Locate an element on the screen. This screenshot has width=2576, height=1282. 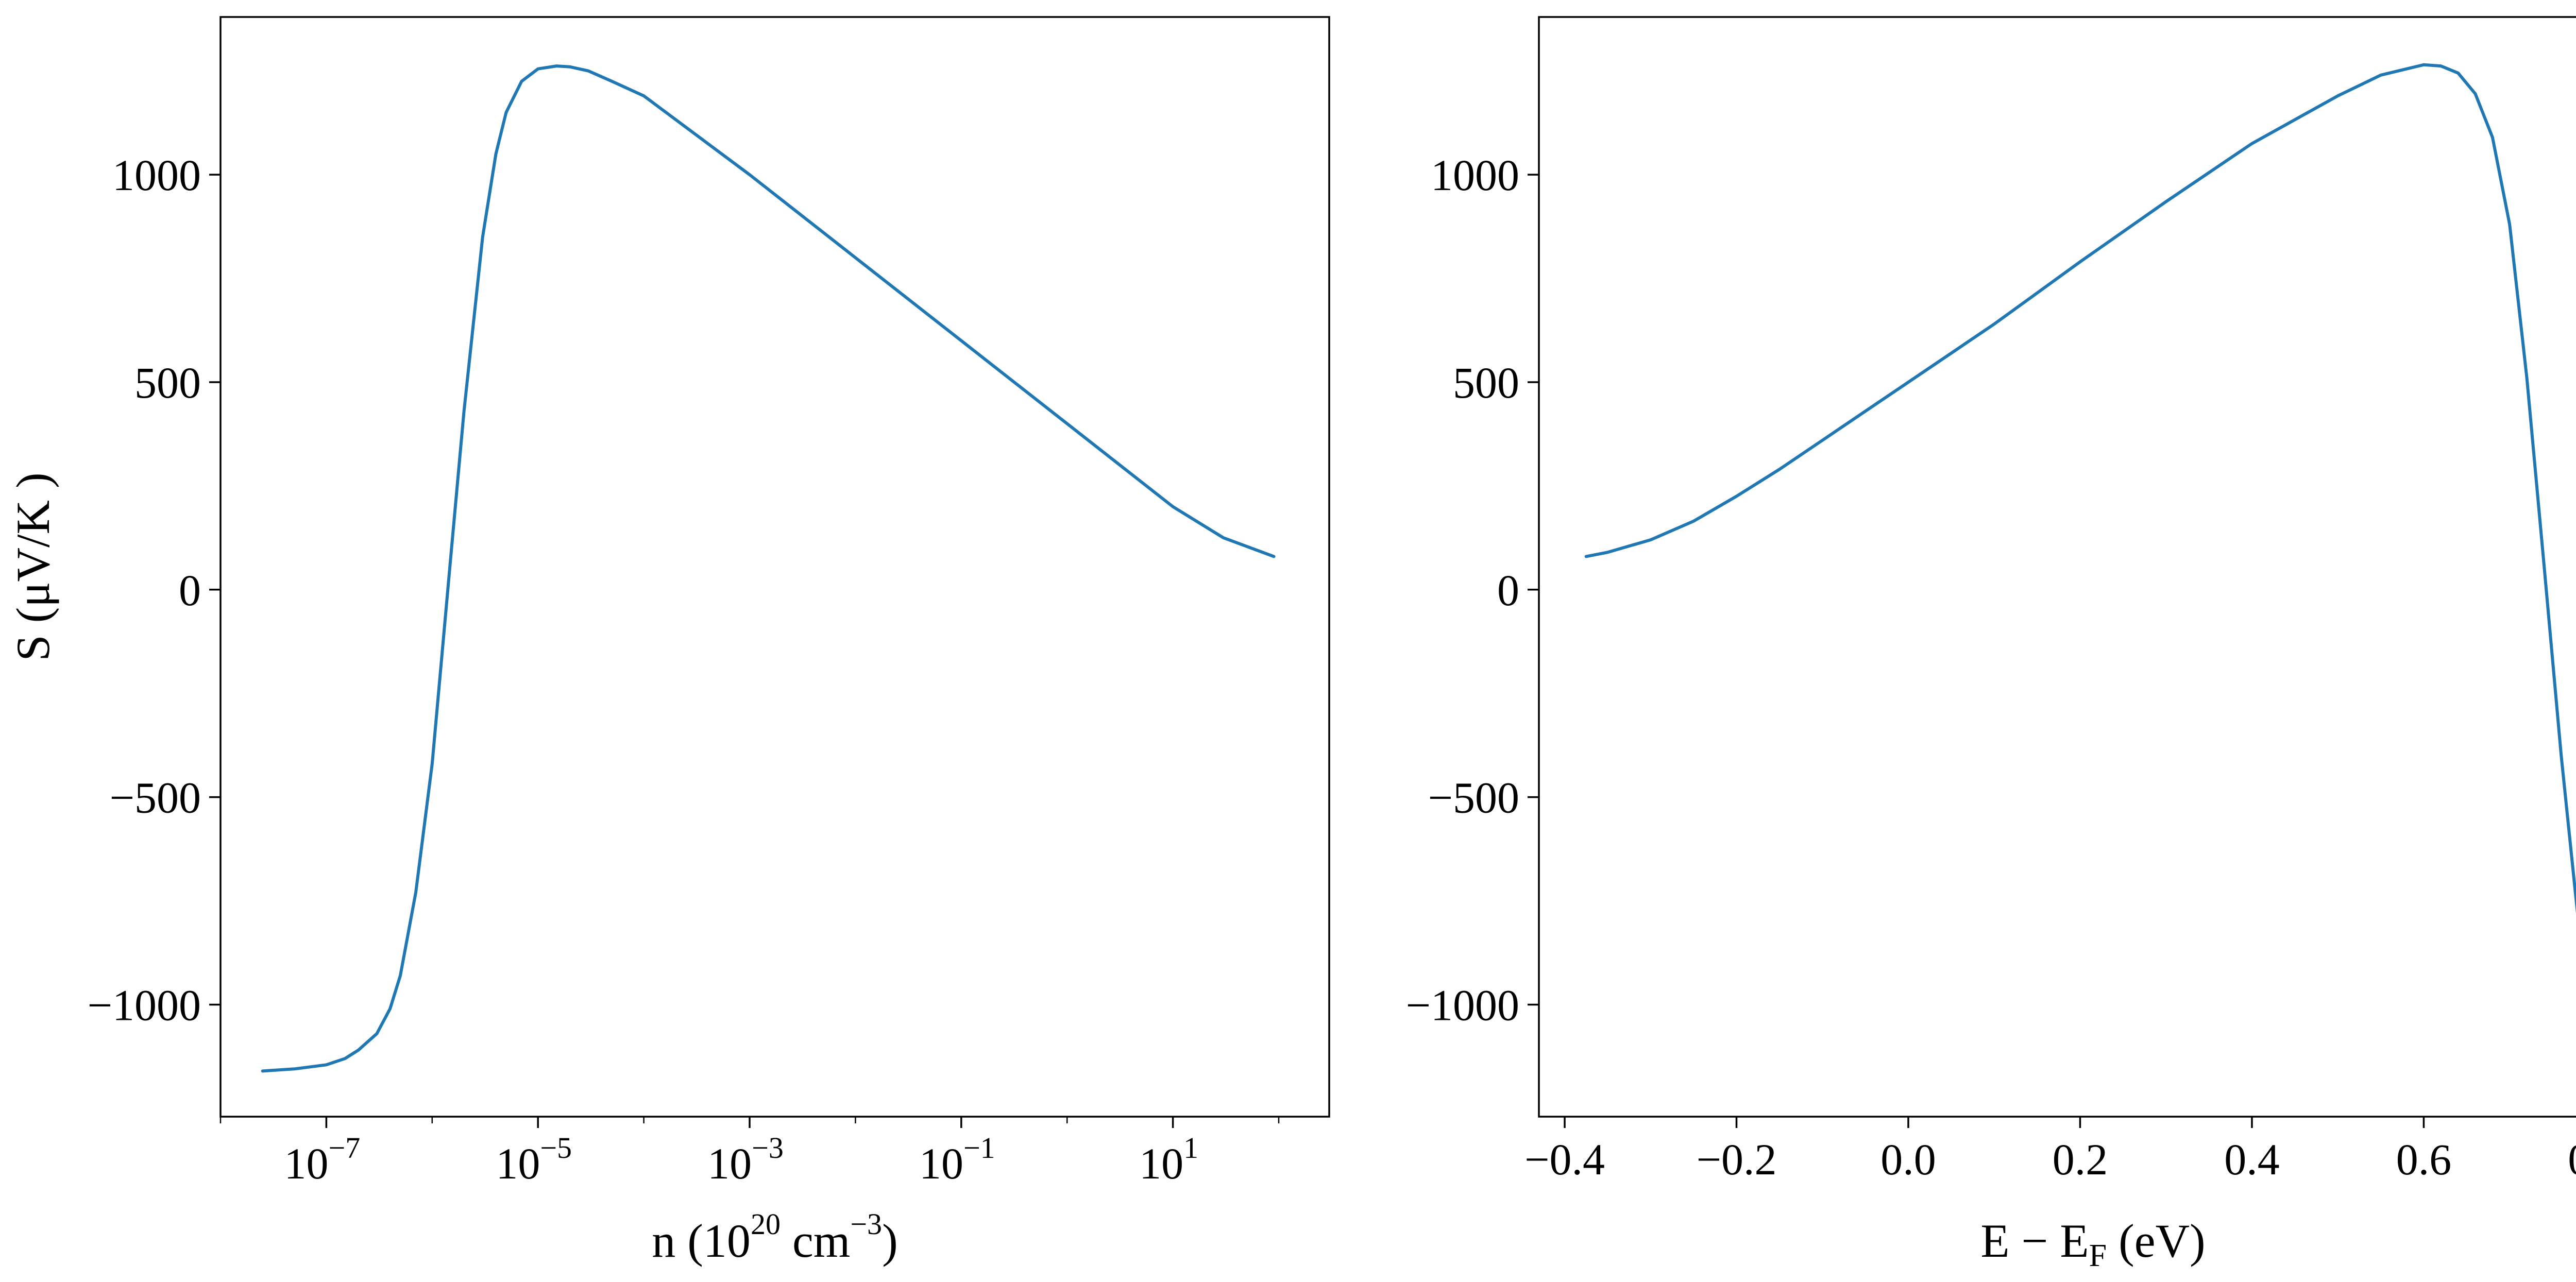
x-tick-label: 10⁻⁵ is located at coordinates (534, 1159).